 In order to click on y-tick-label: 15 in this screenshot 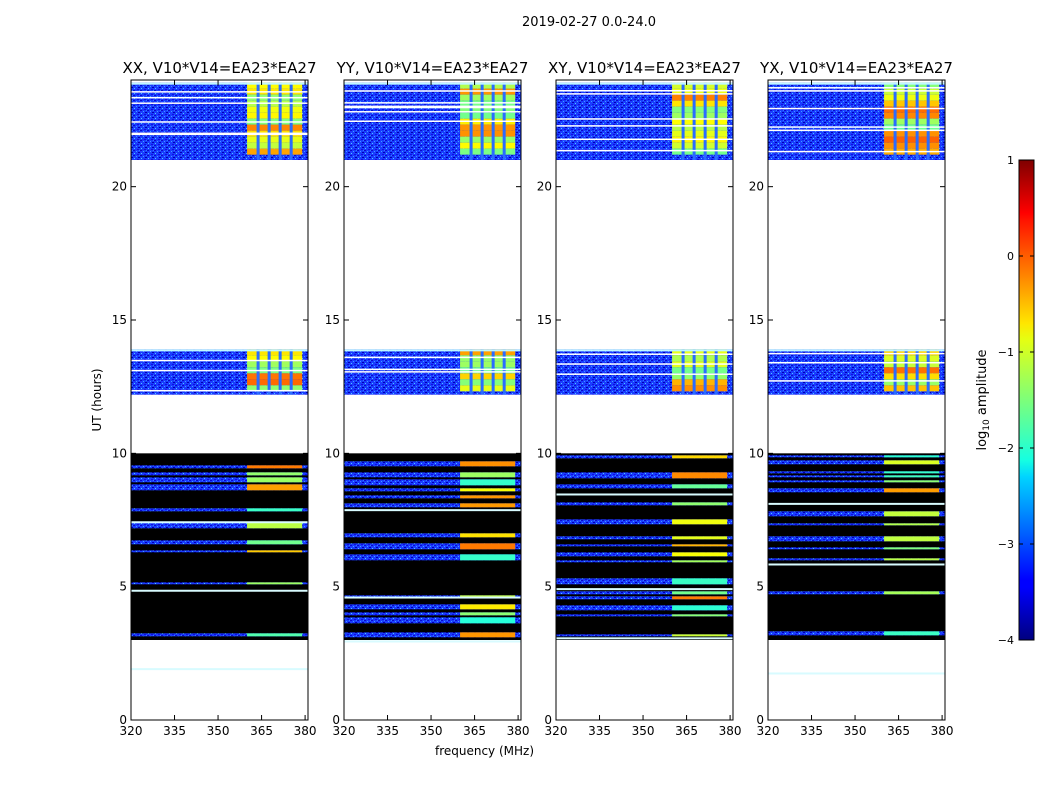, I will do `click(119, 320)`.